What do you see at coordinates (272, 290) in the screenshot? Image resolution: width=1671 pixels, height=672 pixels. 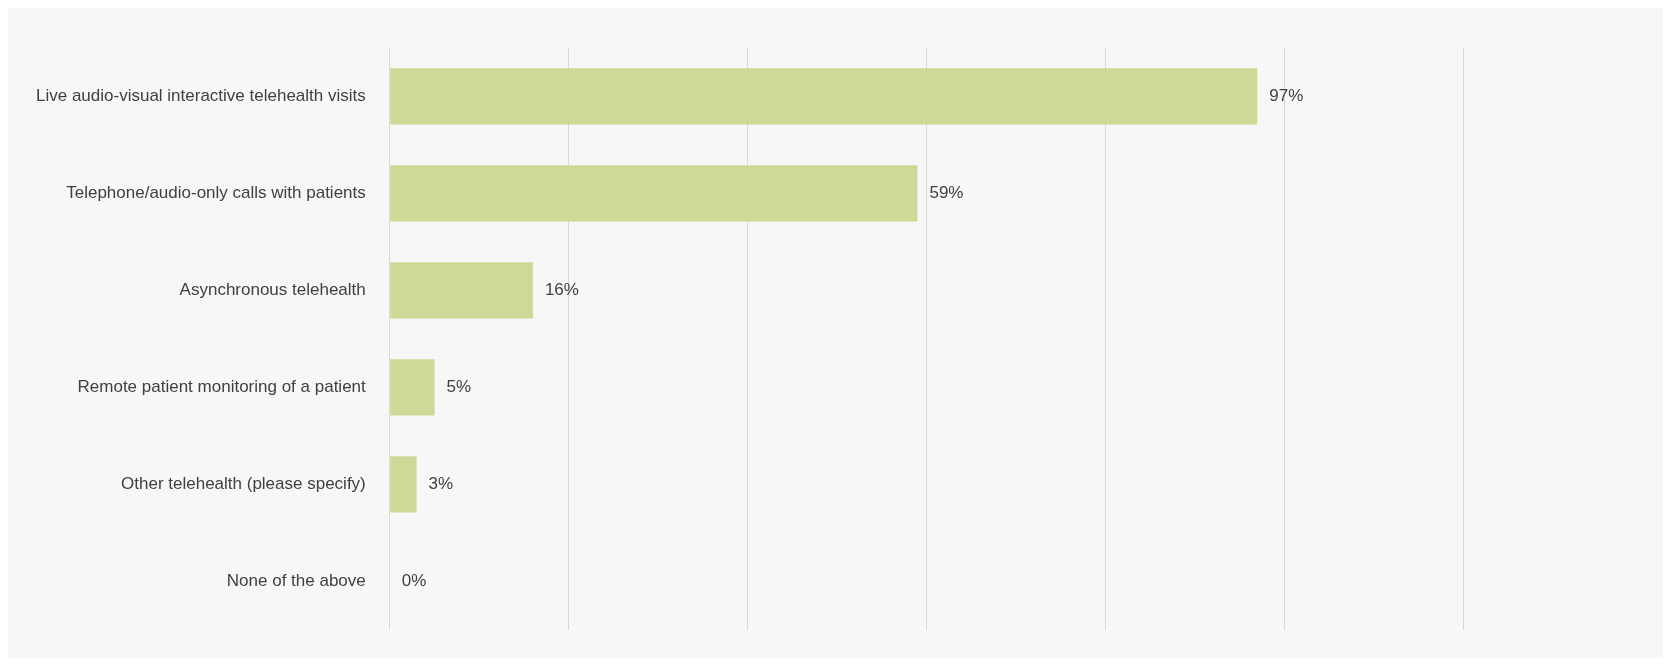 I see `y-tick-label: Asynchronous telehealth` at bounding box center [272, 290].